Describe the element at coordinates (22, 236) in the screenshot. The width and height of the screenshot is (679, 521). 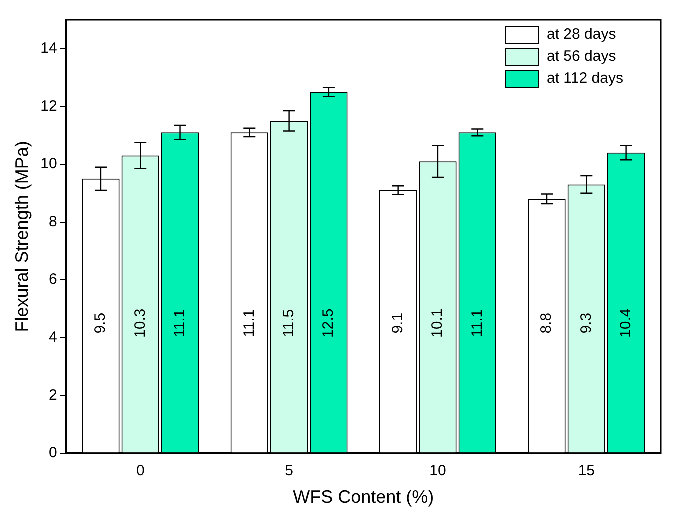
I see `y-axis-title: Flexural Strength (MPa)` at that location.